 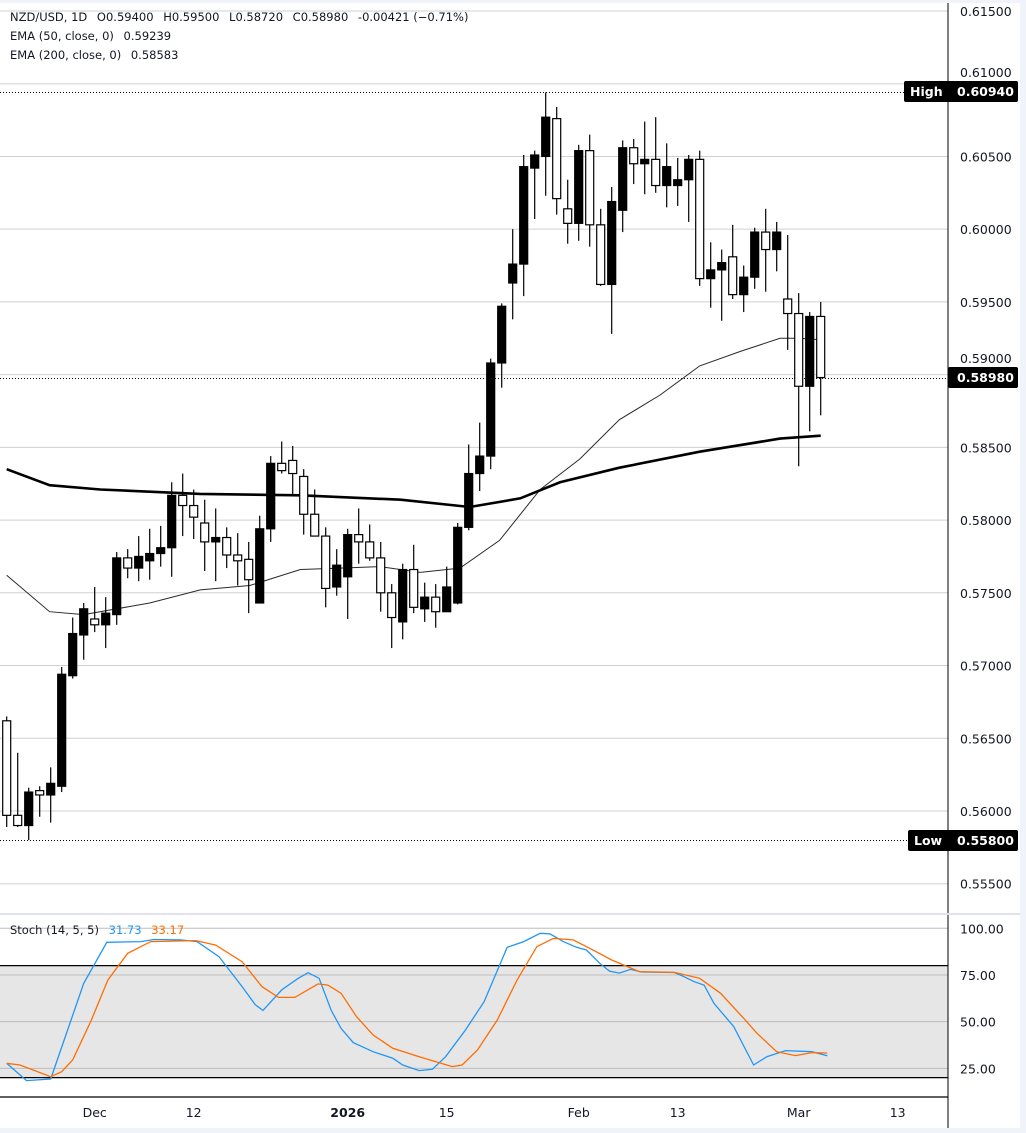 What do you see at coordinates (62, 36) in the screenshot?
I see `ema50-label: EMA (50, close, 0)` at bounding box center [62, 36].